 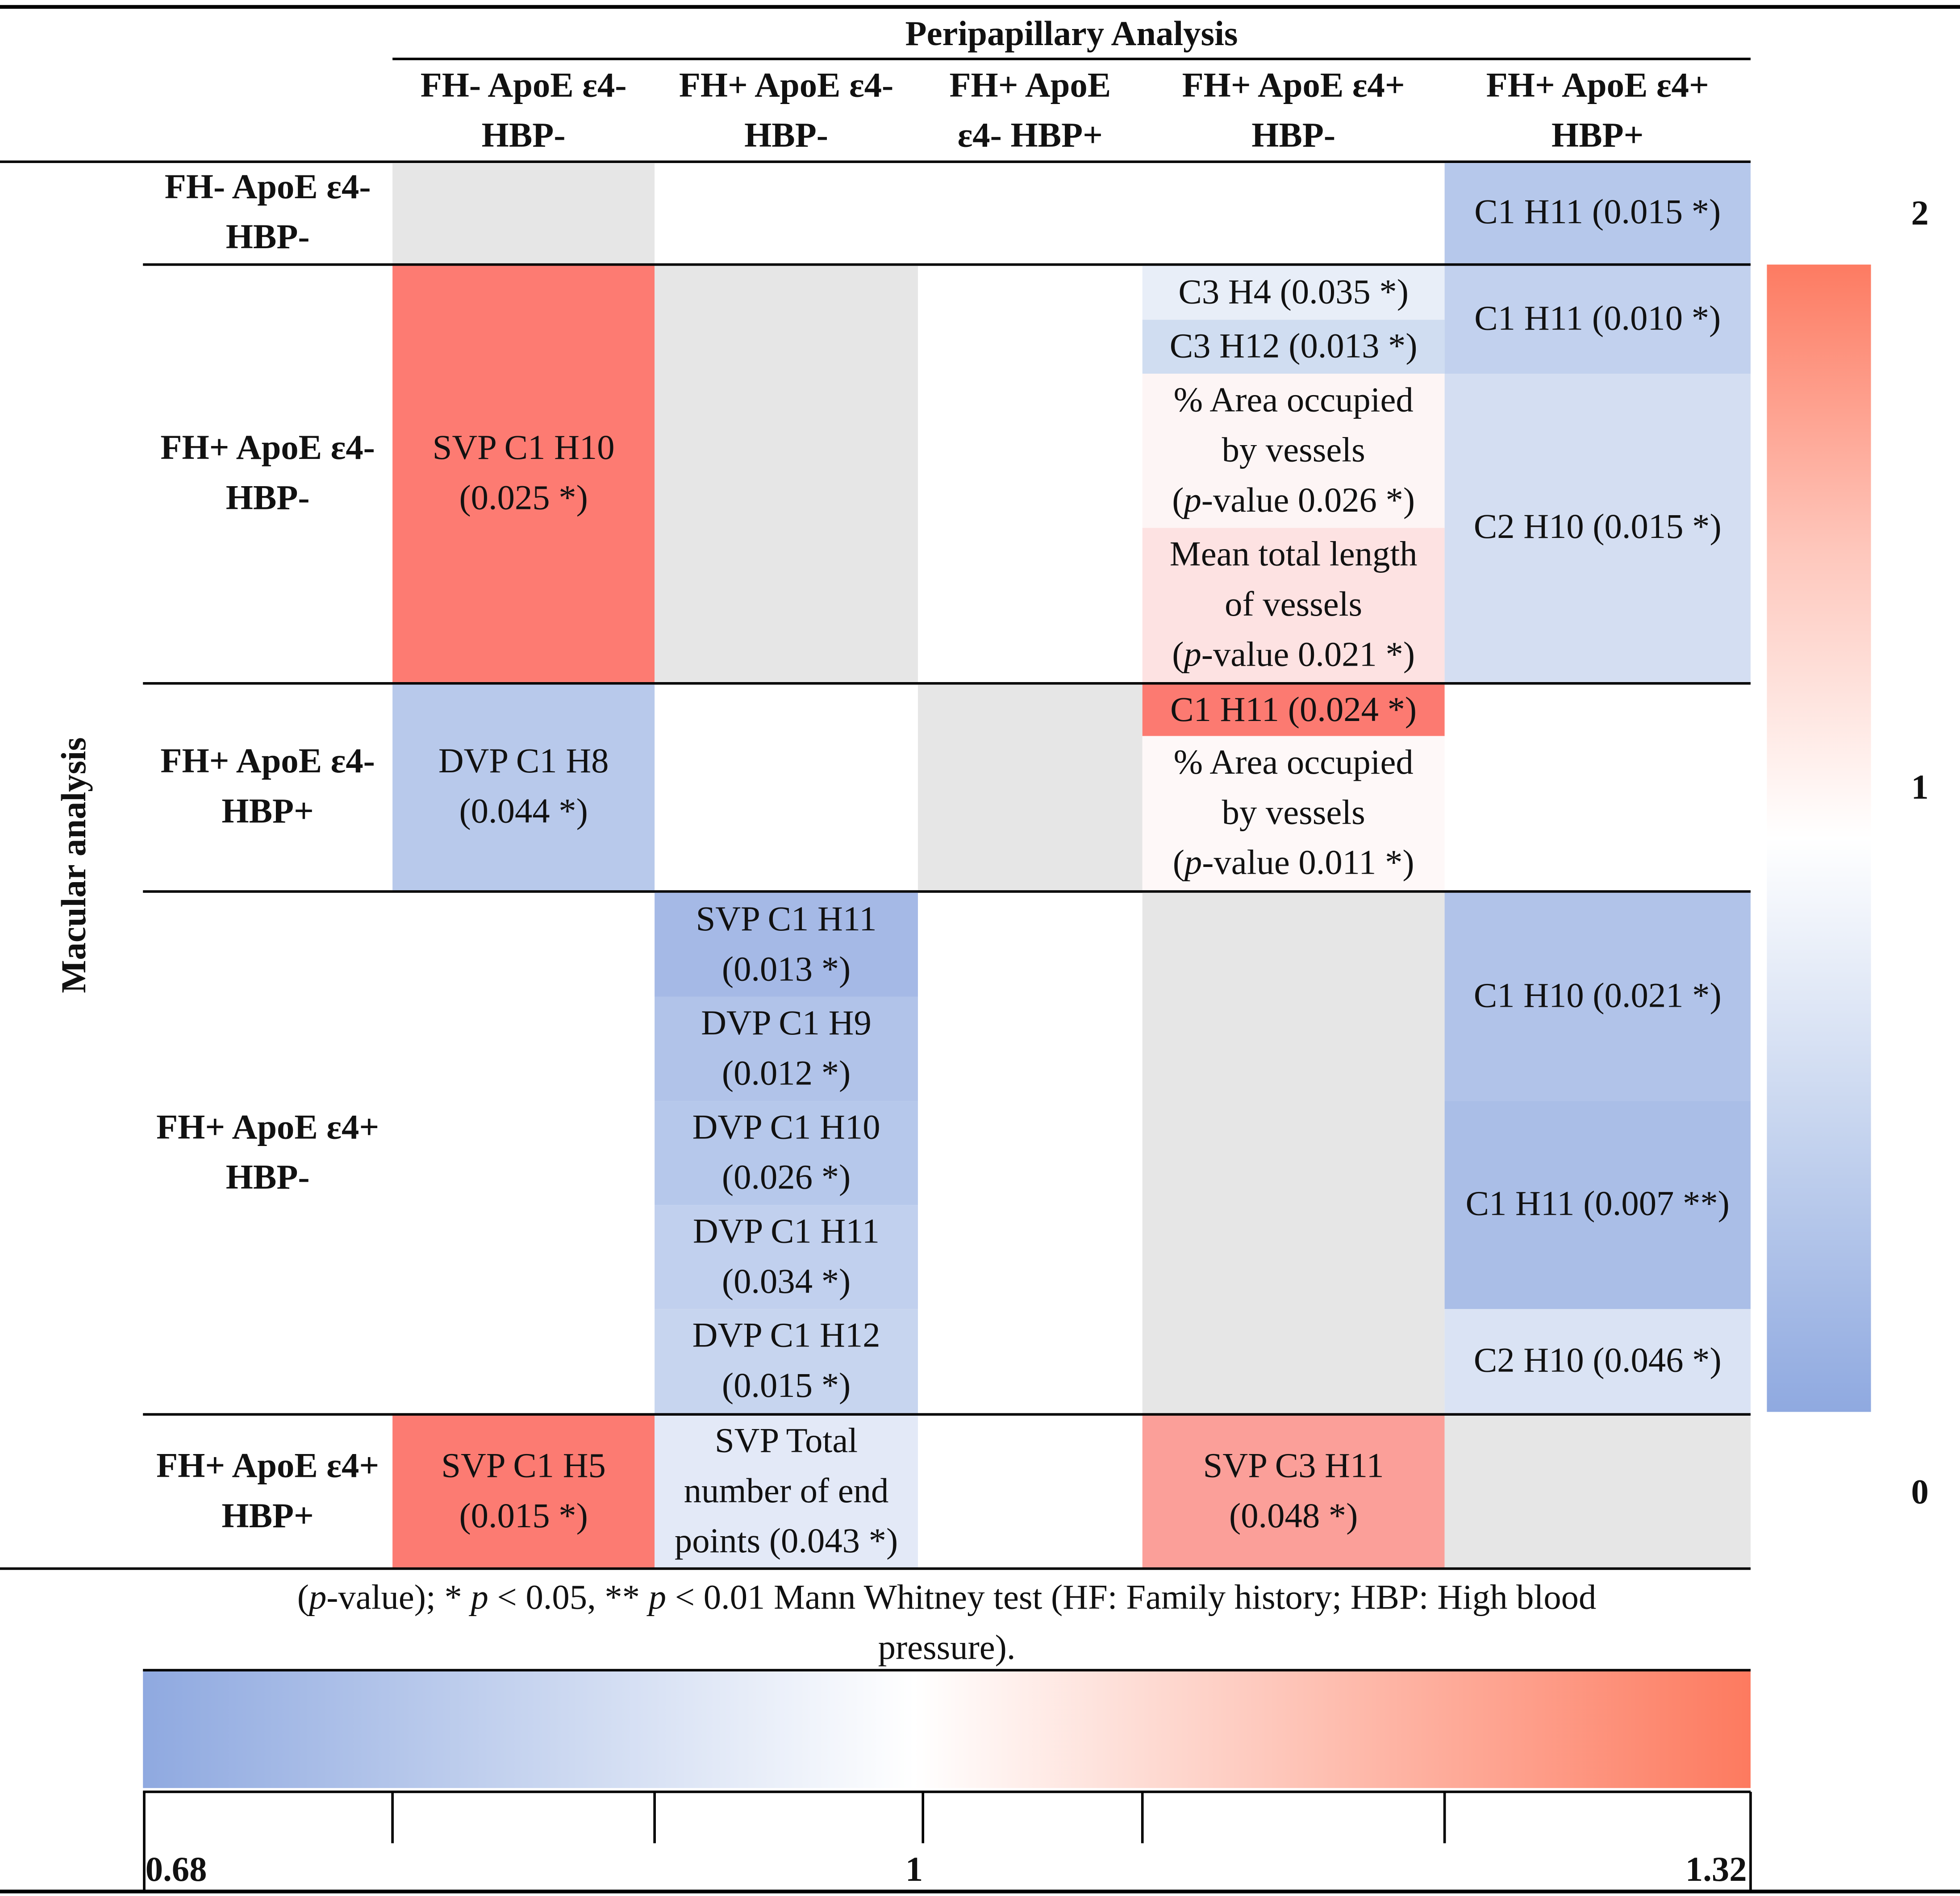 I want to click on scale-label-min: 0.68, so click(x=176, y=1870).